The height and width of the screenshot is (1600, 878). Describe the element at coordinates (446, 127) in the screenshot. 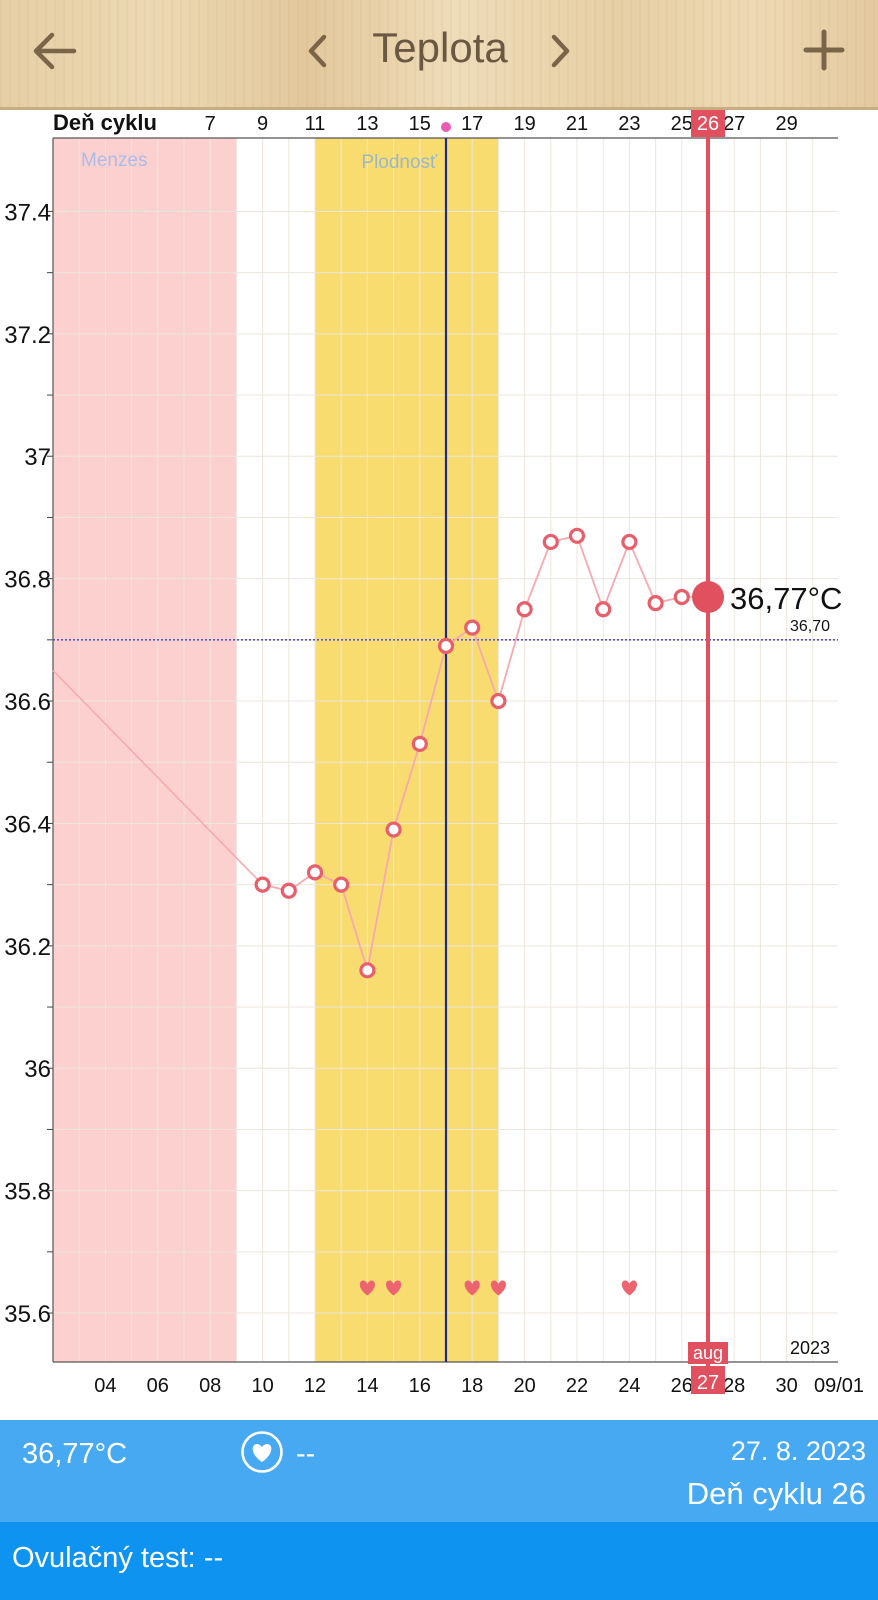

I see `ovulation-dot` at that location.